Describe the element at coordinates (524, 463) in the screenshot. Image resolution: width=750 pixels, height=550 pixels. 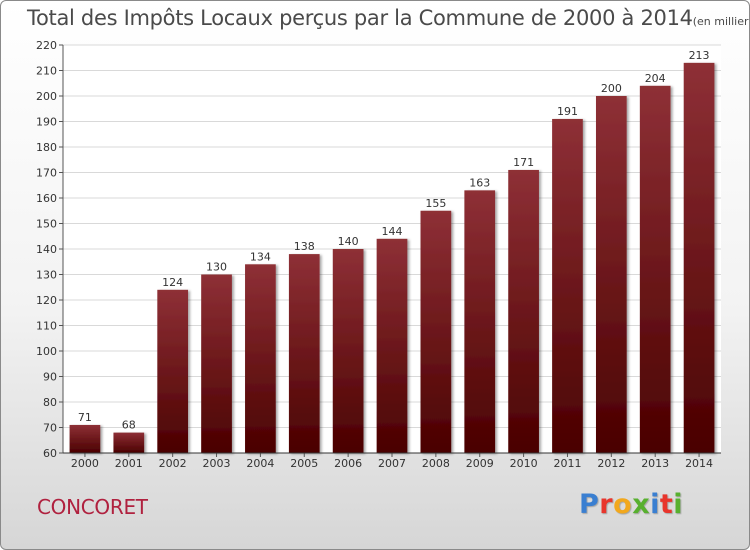
I see `x-tick-label-2010: 2010` at that location.